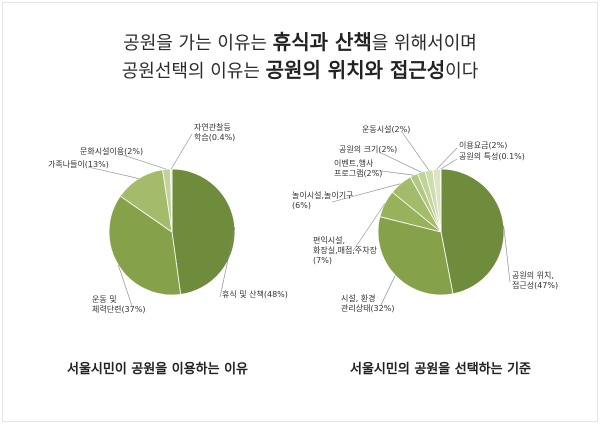 This screenshot has width=600, height=424. I want to click on headline-line-1: 공원을 가는 이유는 휴식과 산책을 위해서이며, so click(300, 40).